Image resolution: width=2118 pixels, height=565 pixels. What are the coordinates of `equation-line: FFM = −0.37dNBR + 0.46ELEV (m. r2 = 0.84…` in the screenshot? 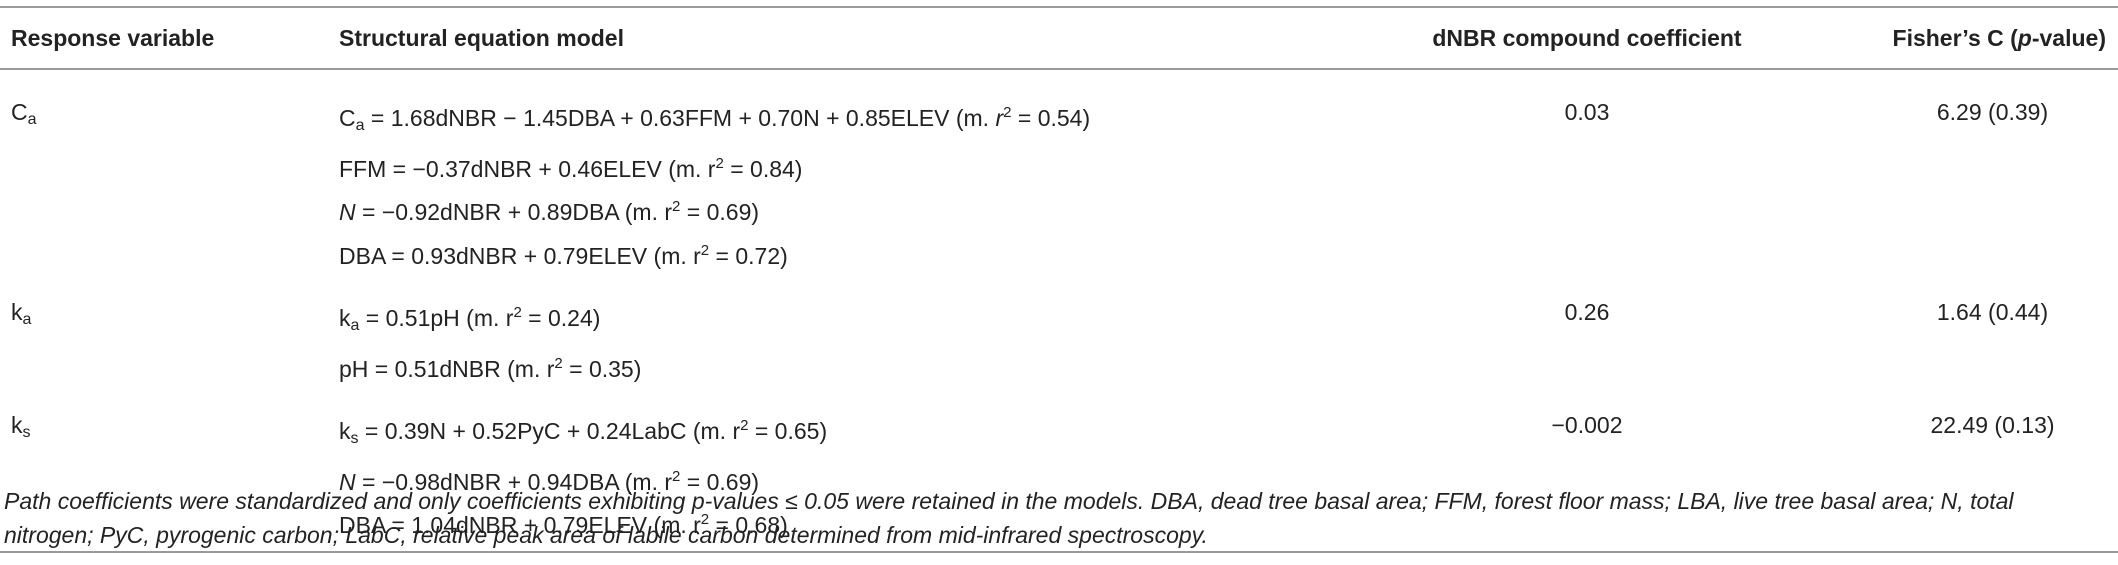 It's located at (863, 167).